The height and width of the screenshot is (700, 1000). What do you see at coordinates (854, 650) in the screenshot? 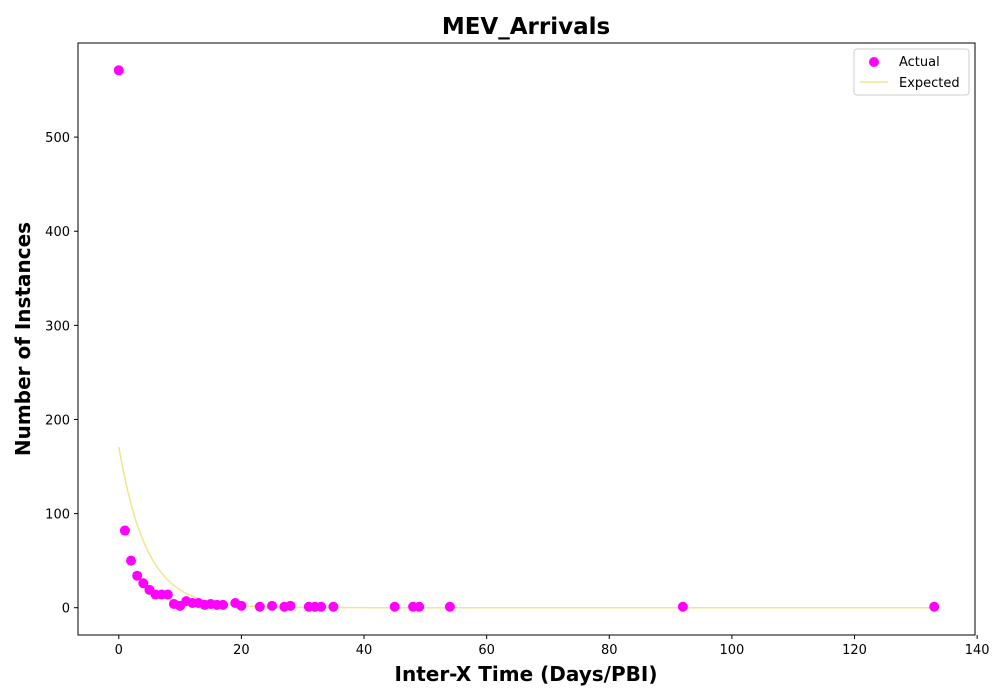
I see `x-tick-label: 120` at bounding box center [854, 650].